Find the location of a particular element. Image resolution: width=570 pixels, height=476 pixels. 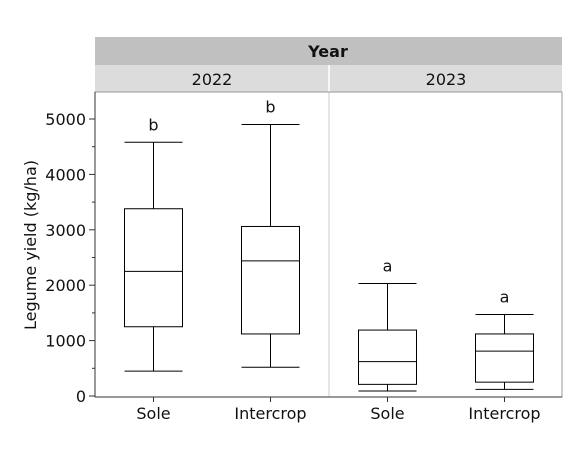

y-tick-label-1000: 1000 is located at coordinates (65, 341).